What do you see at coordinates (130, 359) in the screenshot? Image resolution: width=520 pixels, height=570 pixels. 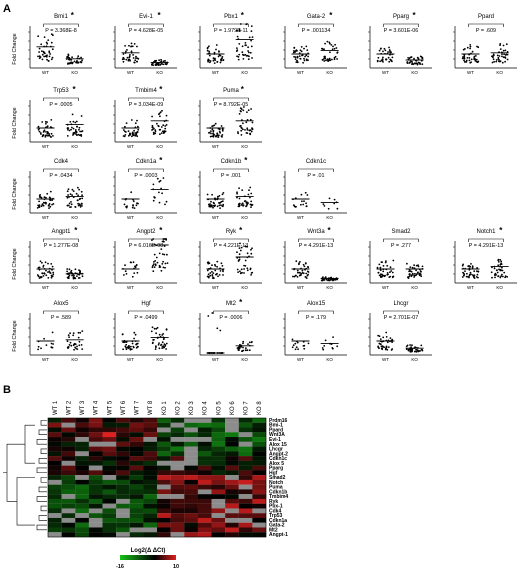 I see `x-tick-label: WT` at bounding box center [130, 359].